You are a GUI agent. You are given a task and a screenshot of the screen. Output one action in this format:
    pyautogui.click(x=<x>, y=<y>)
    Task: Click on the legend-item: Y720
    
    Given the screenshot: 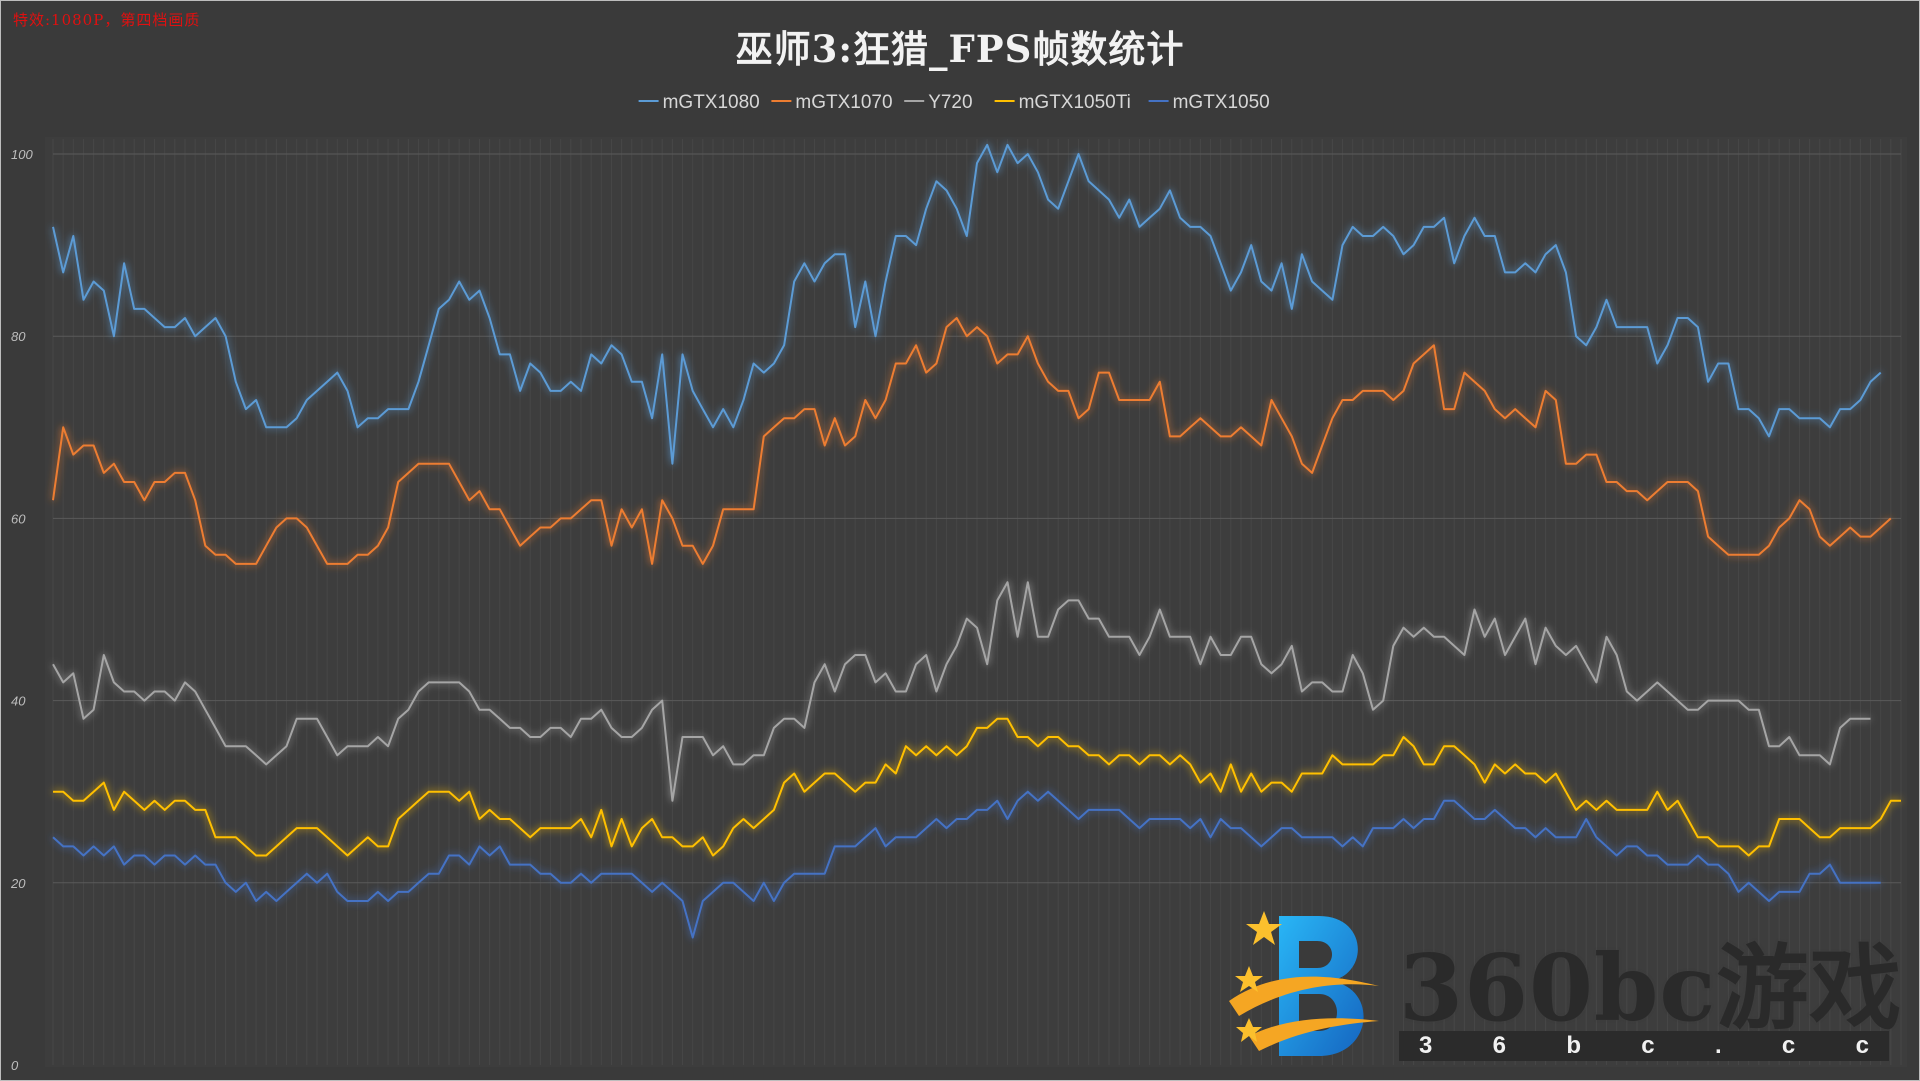 What is the action you would take?
    pyautogui.click(x=938, y=102)
    